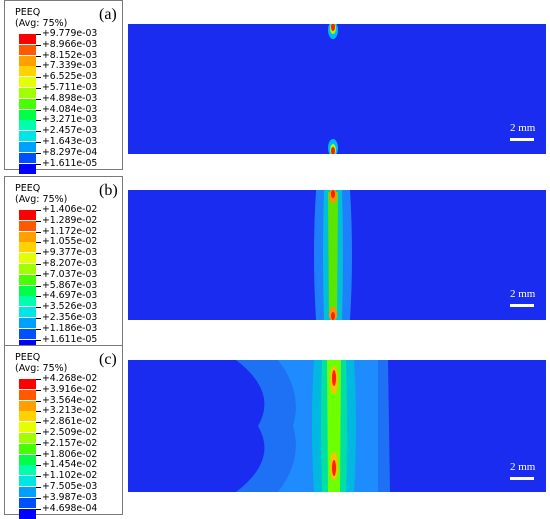 This screenshot has width=550, height=519. What do you see at coordinates (108, 359) in the screenshot?
I see `panel-label: (c)` at bounding box center [108, 359].